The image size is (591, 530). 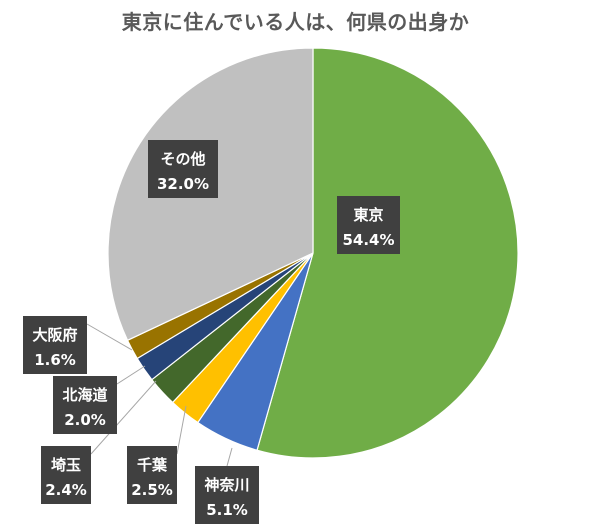 What do you see at coordinates (85, 420) in the screenshot?
I see `data-label-value: 2.0%` at bounding box center [85, 420].